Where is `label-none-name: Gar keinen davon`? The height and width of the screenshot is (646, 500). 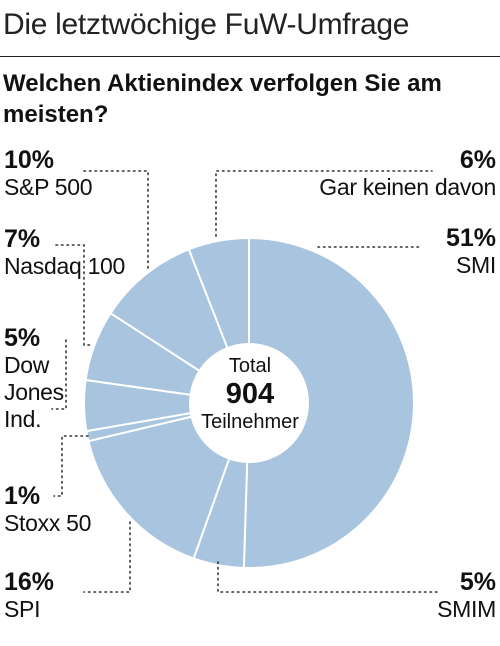
label-none-name: Gar keinen davon is located at coordinates (407, 187).